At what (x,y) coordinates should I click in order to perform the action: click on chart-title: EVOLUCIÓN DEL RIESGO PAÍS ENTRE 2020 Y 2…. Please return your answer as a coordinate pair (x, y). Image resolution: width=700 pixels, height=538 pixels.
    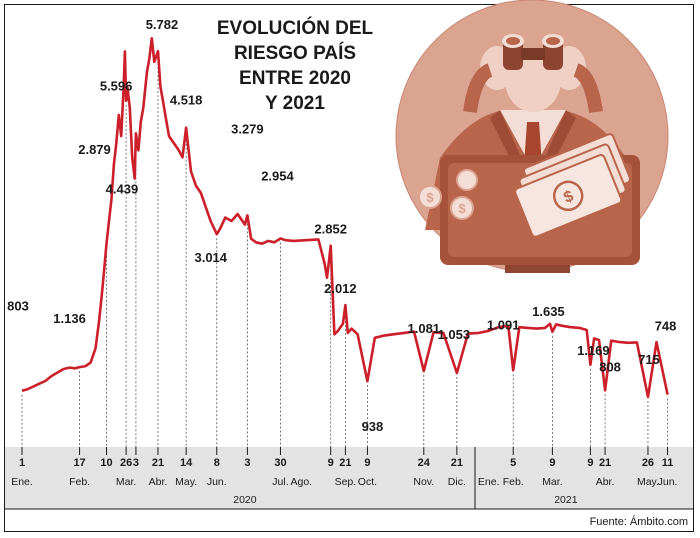
    Looking at the image, I should click on (295, 65).